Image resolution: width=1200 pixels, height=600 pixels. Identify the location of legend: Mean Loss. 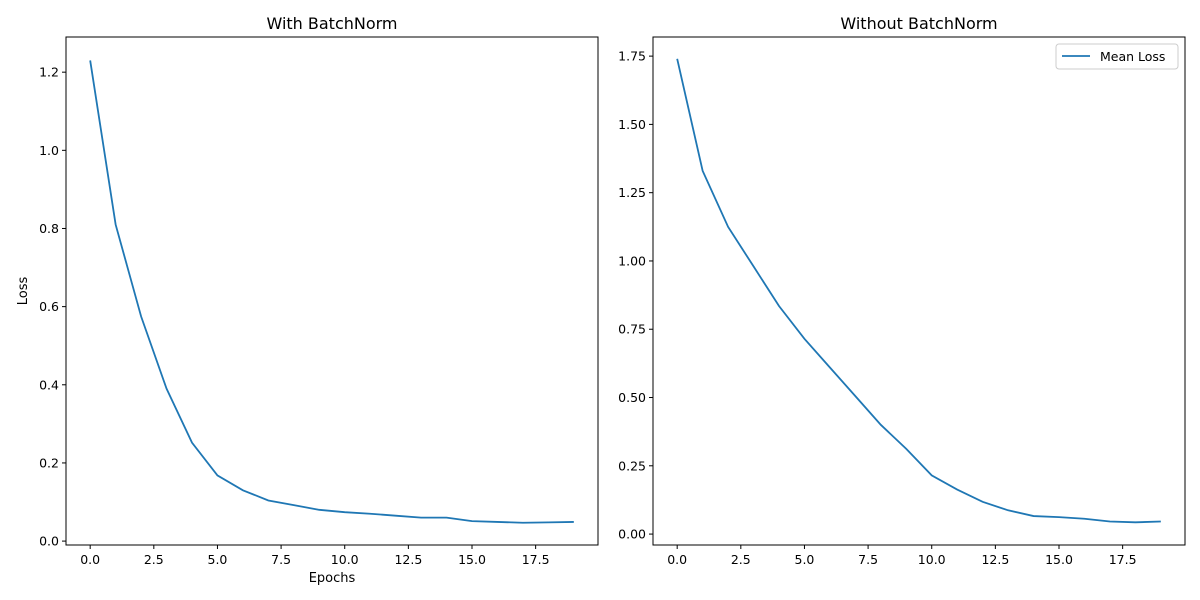
(1117, 56).